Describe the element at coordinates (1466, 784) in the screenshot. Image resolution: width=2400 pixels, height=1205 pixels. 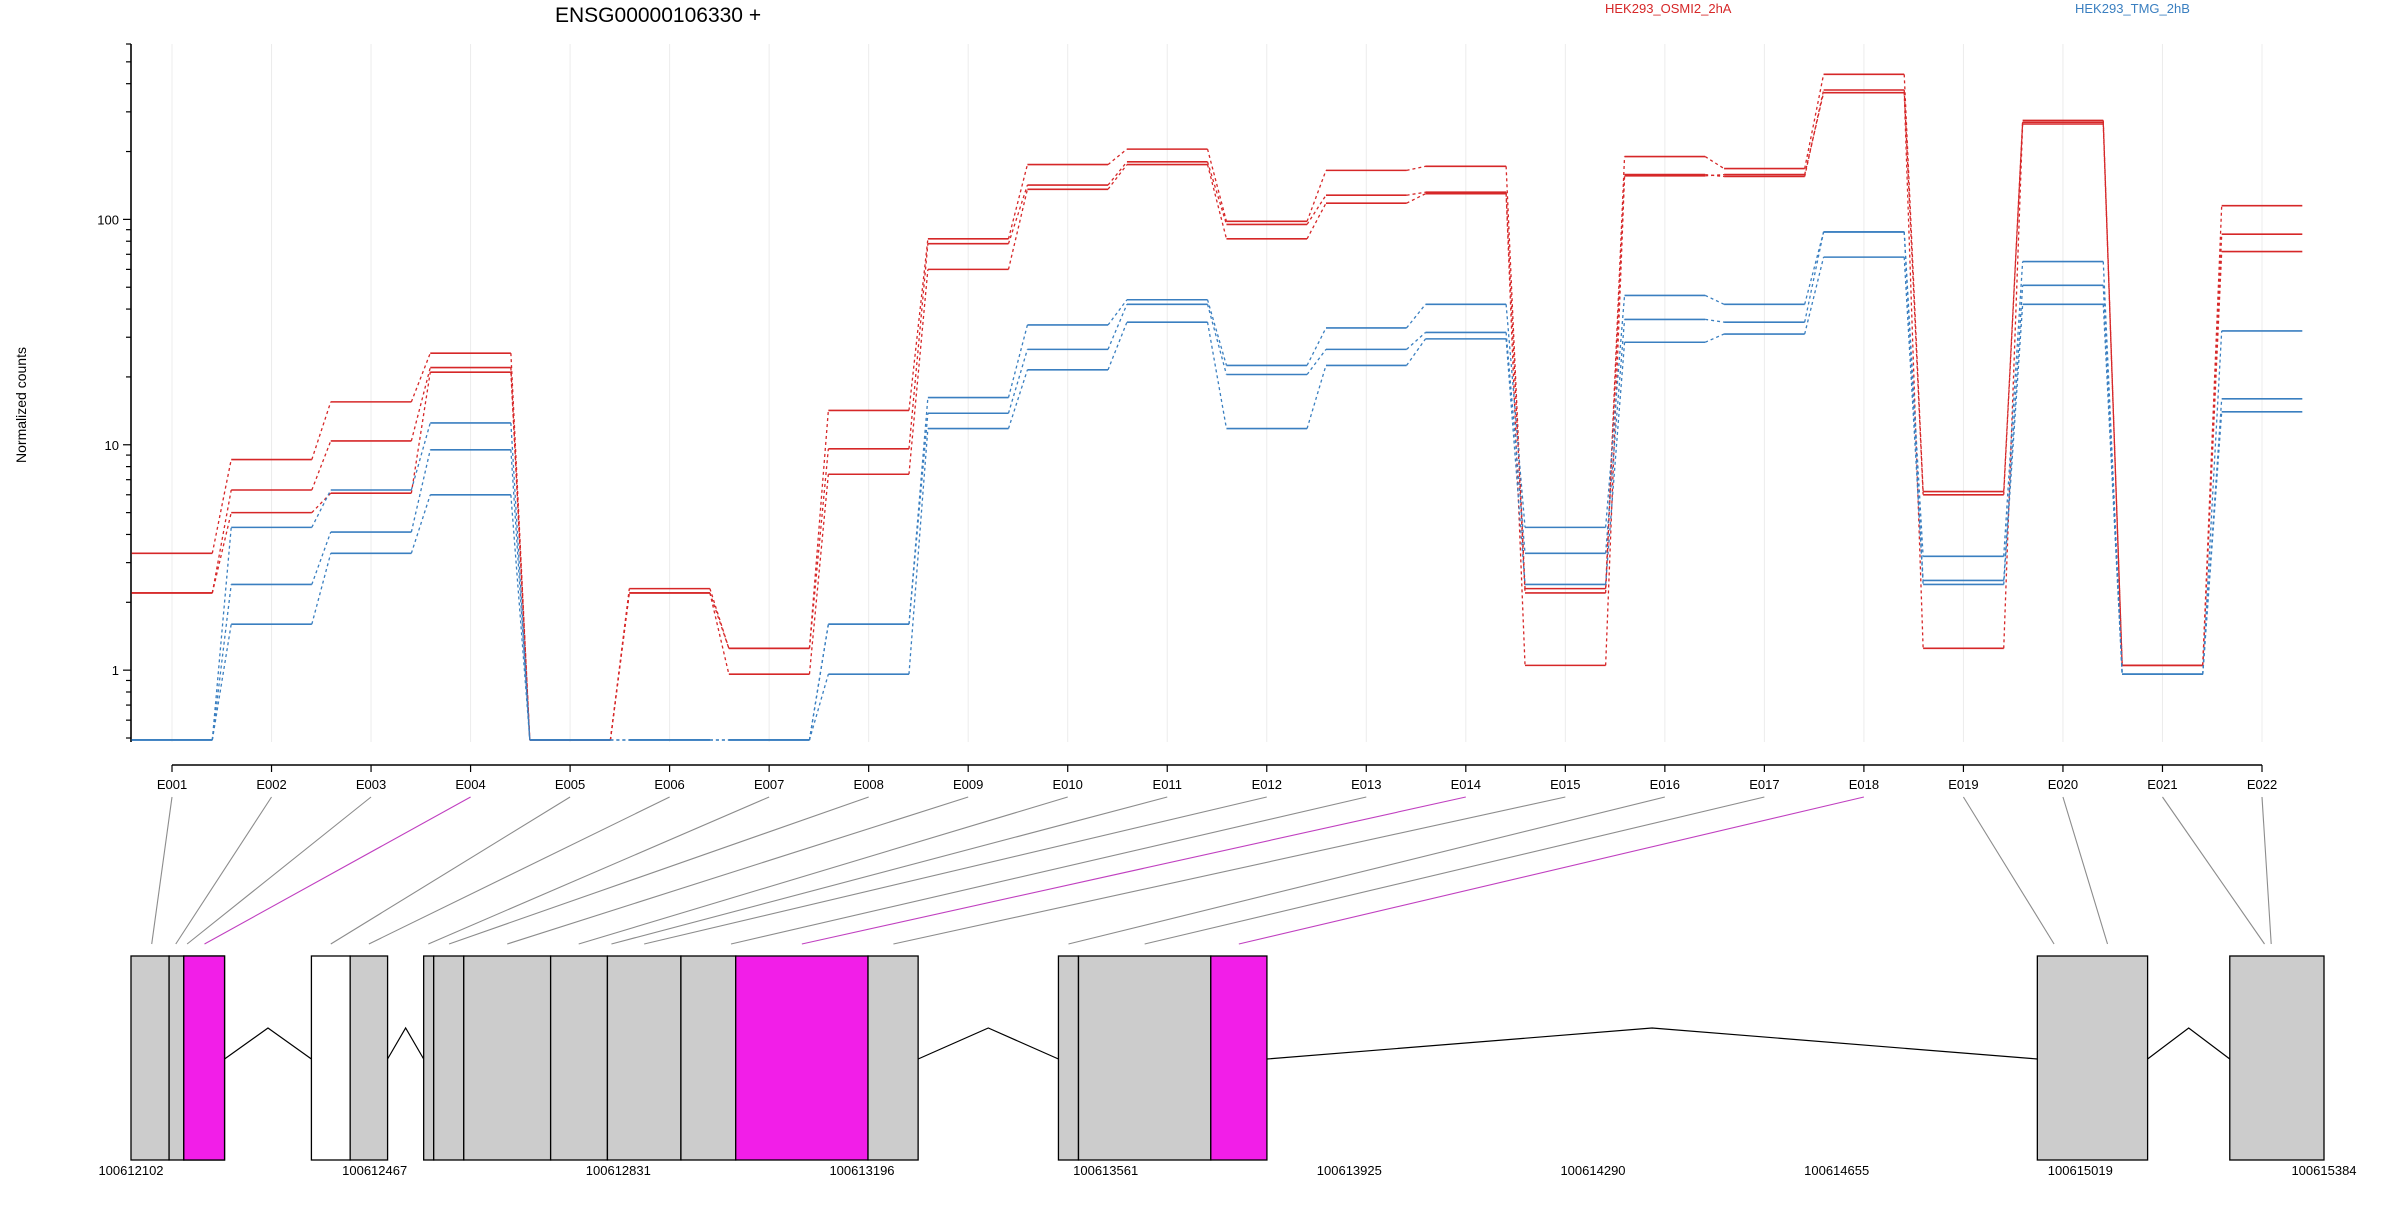
I see `x-tick-label: E014` at that location.